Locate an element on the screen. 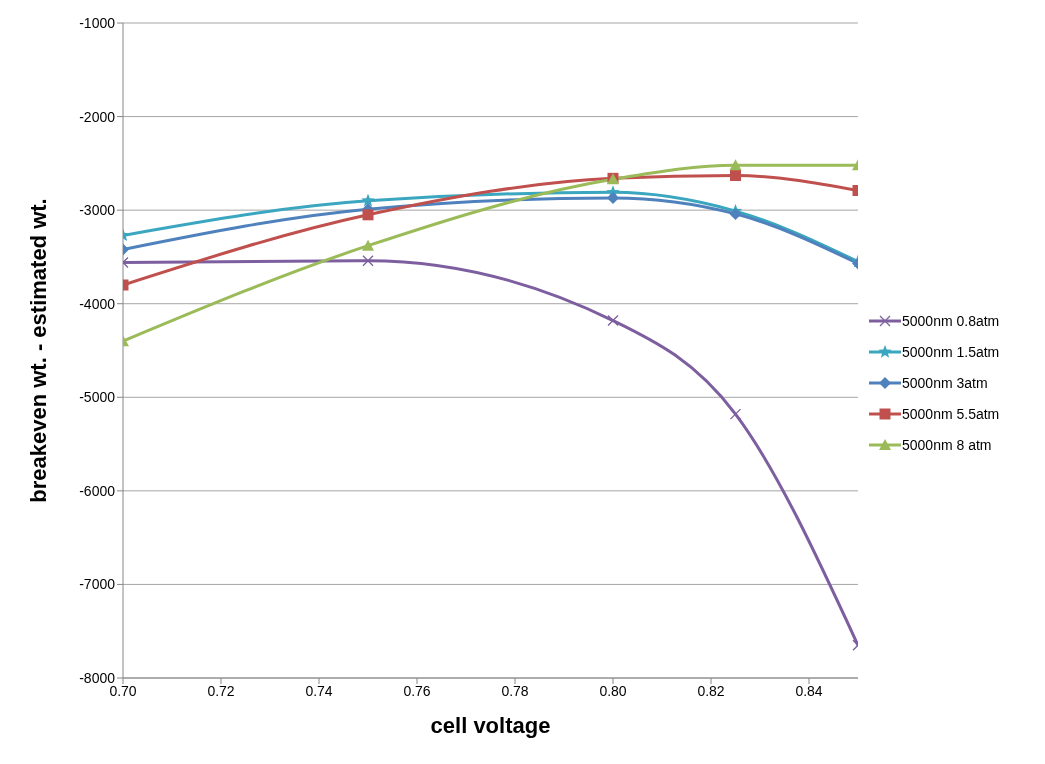 This screenshot has height=764, width=1045. x-tick-label: 0.72 is located at coordinates (221, 690).